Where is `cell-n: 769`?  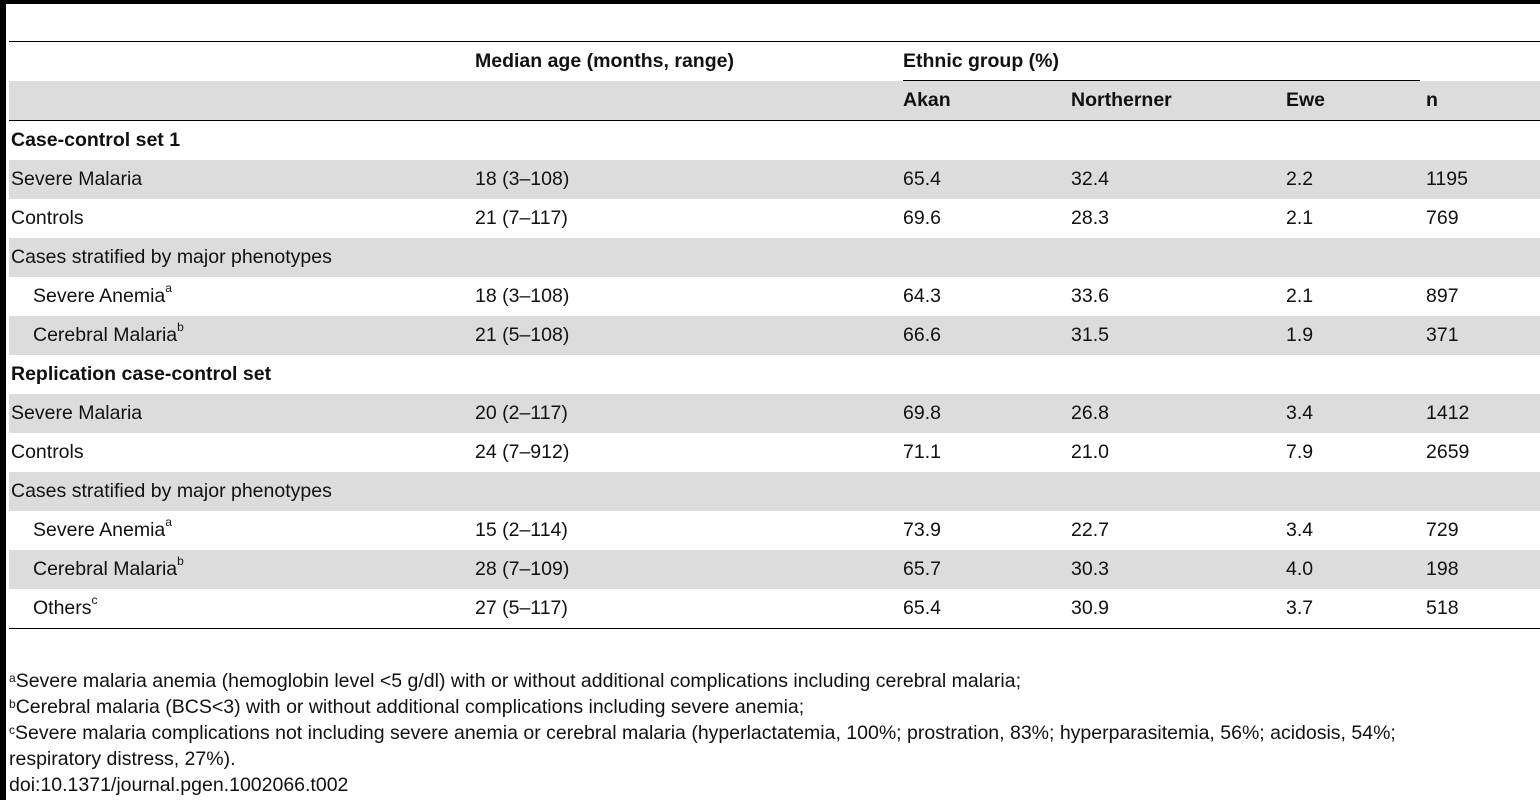 cell-n: 769 is located at coordinates (1442, 218).